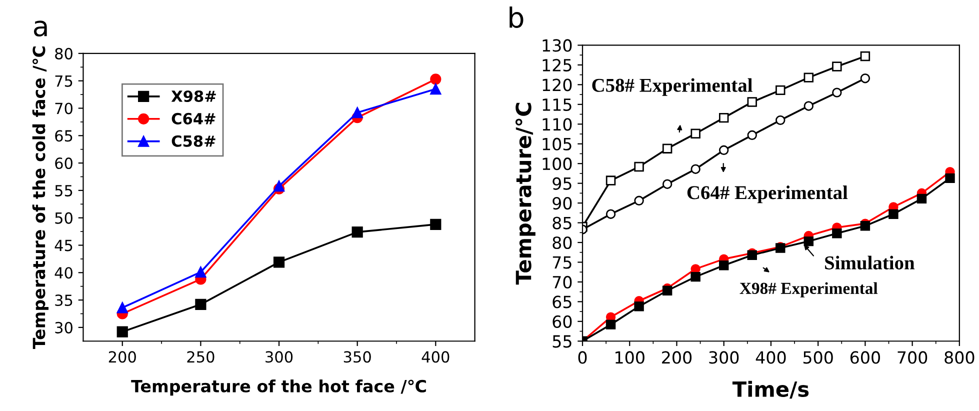 The width and height of the screenshot is (979, 411). What do you see at coordinates (557, 144) in the screenshot?
I see `y-tick-label: 105` at bounding box center [557, 144].